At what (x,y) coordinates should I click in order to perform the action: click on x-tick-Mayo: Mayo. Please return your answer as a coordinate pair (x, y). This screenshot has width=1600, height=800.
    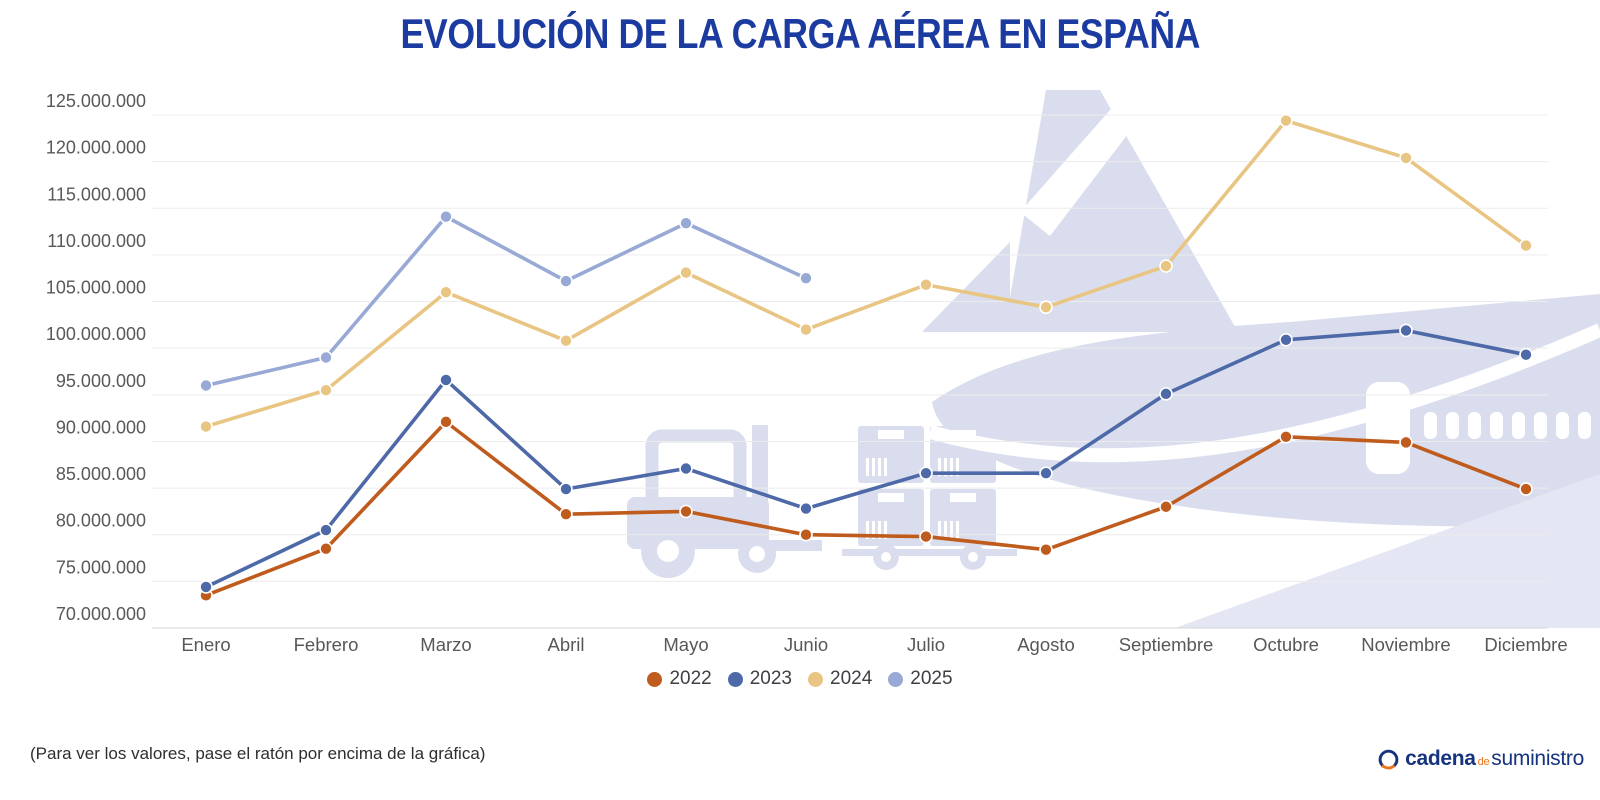
    Looking at the image, I should click on (685, 644).